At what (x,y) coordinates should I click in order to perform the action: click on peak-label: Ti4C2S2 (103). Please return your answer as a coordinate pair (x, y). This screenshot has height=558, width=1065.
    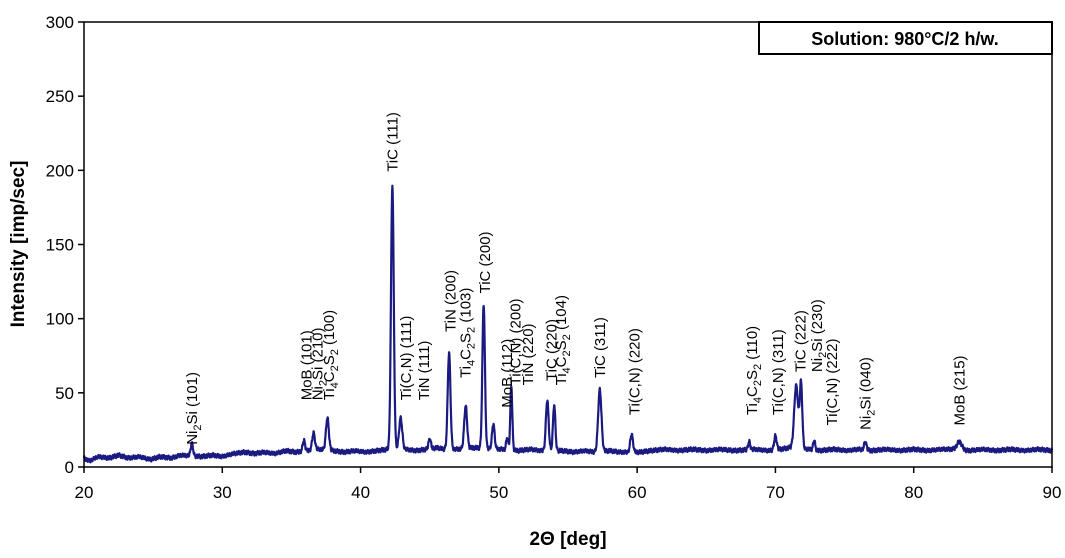
    Looking at the image, I should click on (468, 333).